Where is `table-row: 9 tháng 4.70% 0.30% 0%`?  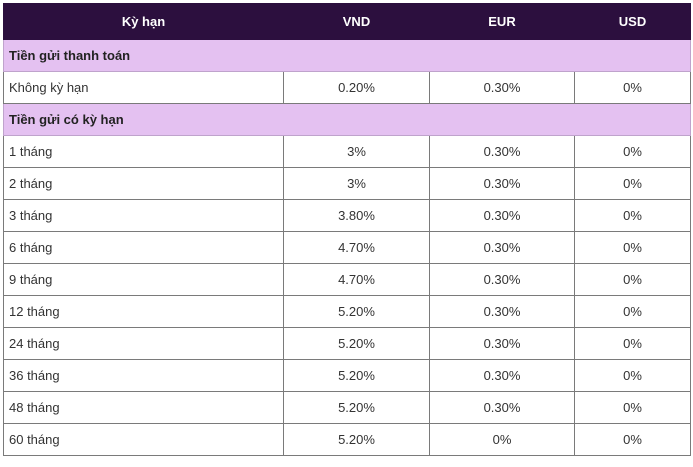 table-row: 9 tháng 4.70% 0.30% 0% is located at coordinates (347, 279).